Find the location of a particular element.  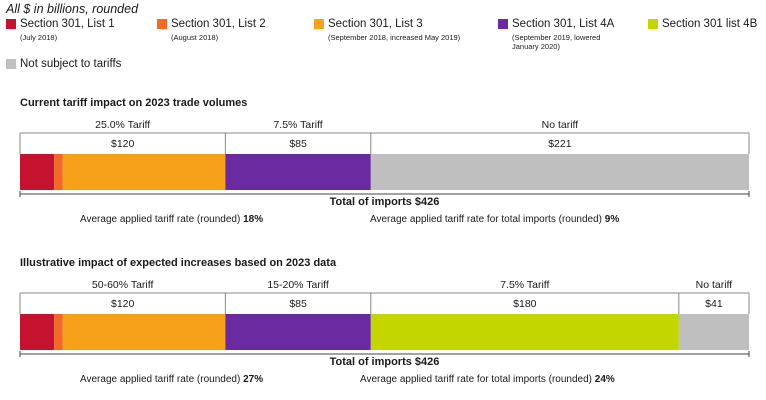

group-amount-label: $41 is located at coordinates (714, 304).